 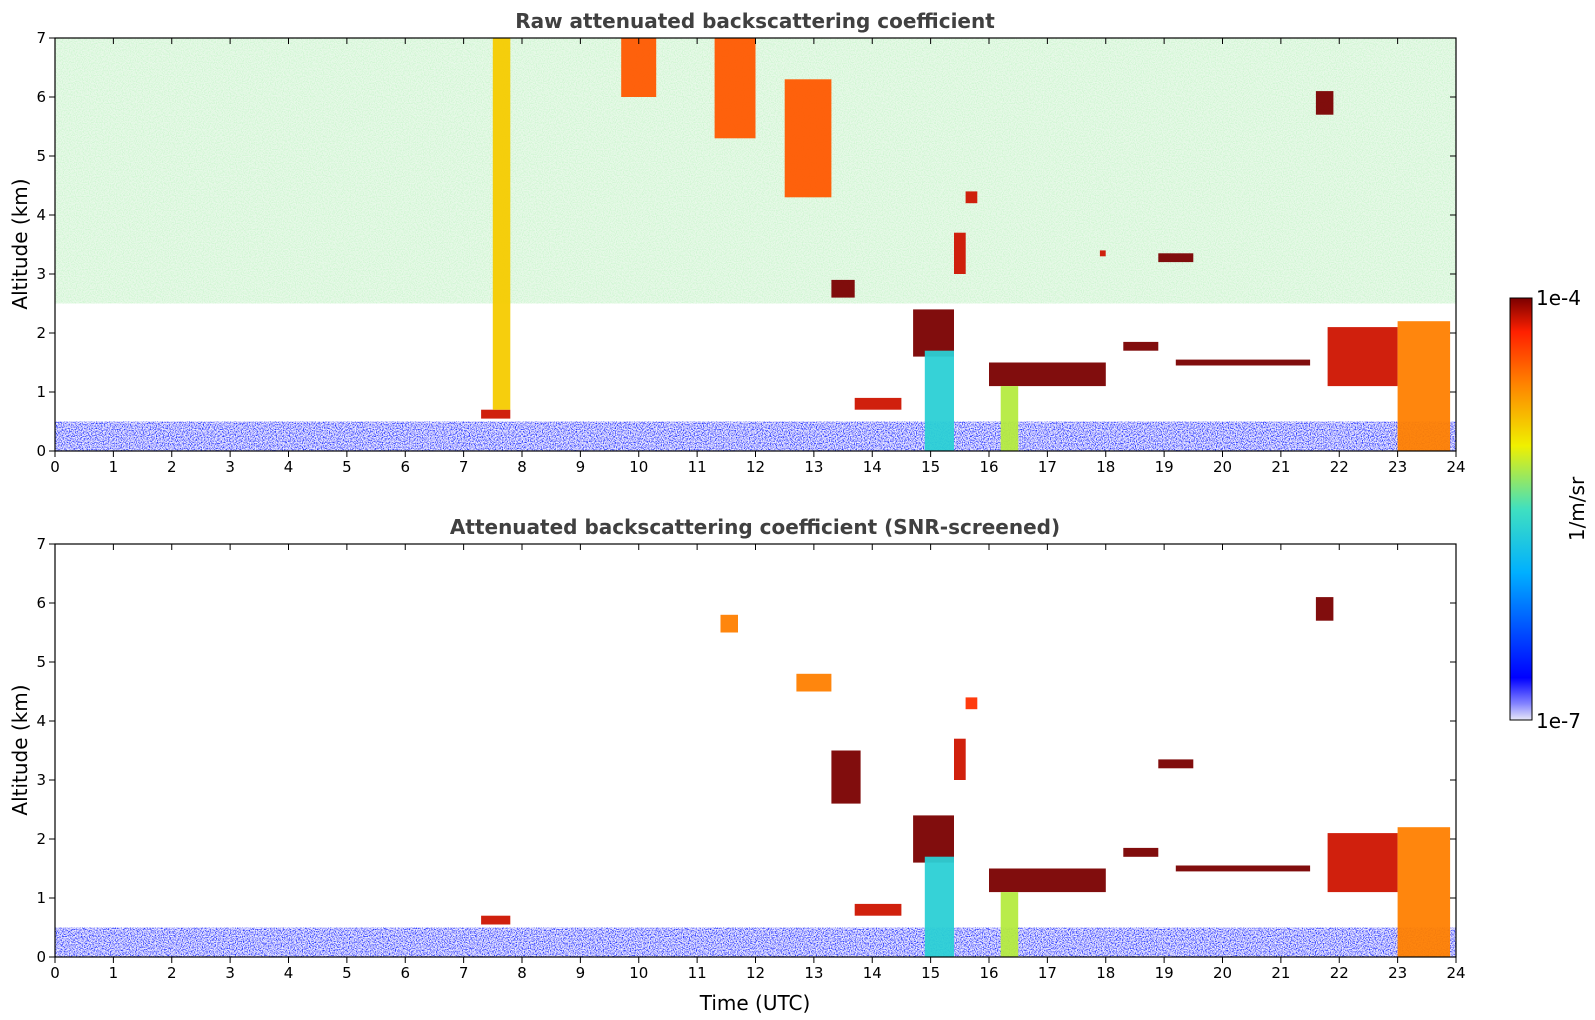 What do you see at coordinates (1222, 467) in the screenshot?
I see `x-tick-label: 20` at bounding box center [1222, 467].